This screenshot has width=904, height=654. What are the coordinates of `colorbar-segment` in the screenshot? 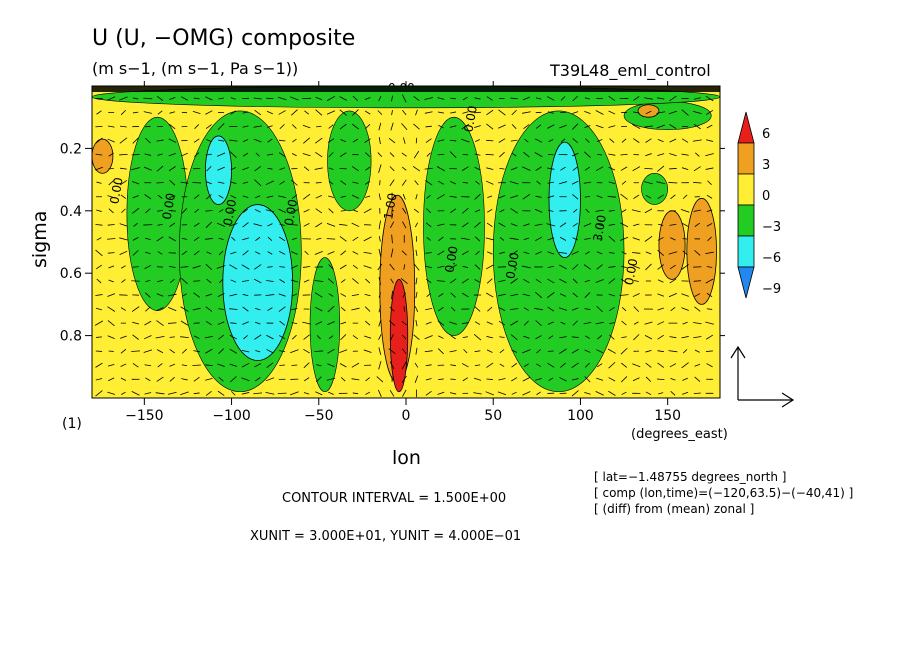 It's located at (746, 127).